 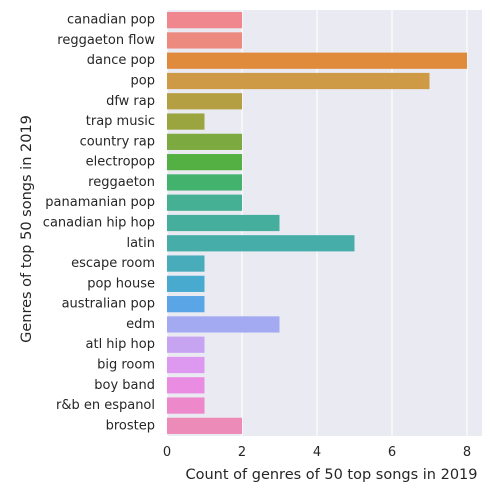 I want to click on y-tick-label: canadian pop, so click(x=111, y=20).